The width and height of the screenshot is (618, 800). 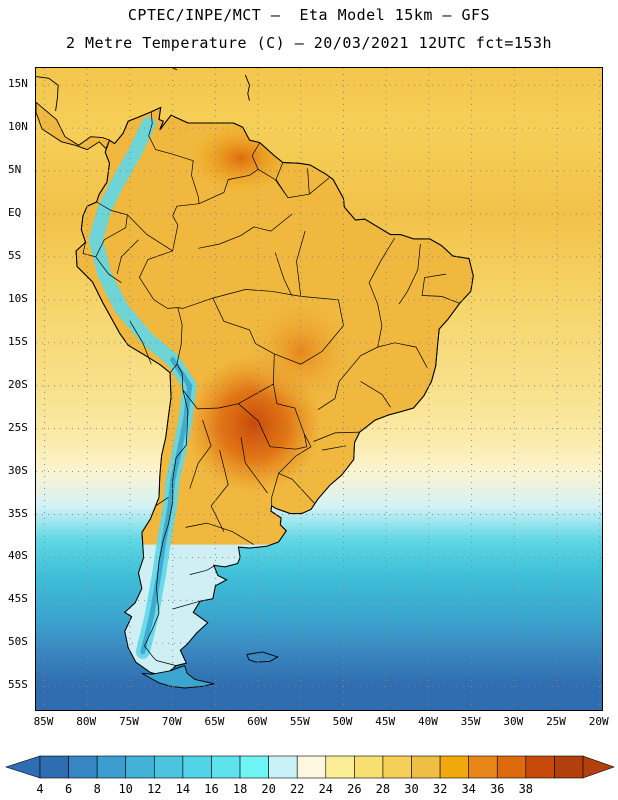 What do you see at coordinates (15, 255) in the screenshot?
I see `latitude-label: 5S` at bounding box center [15, 255].